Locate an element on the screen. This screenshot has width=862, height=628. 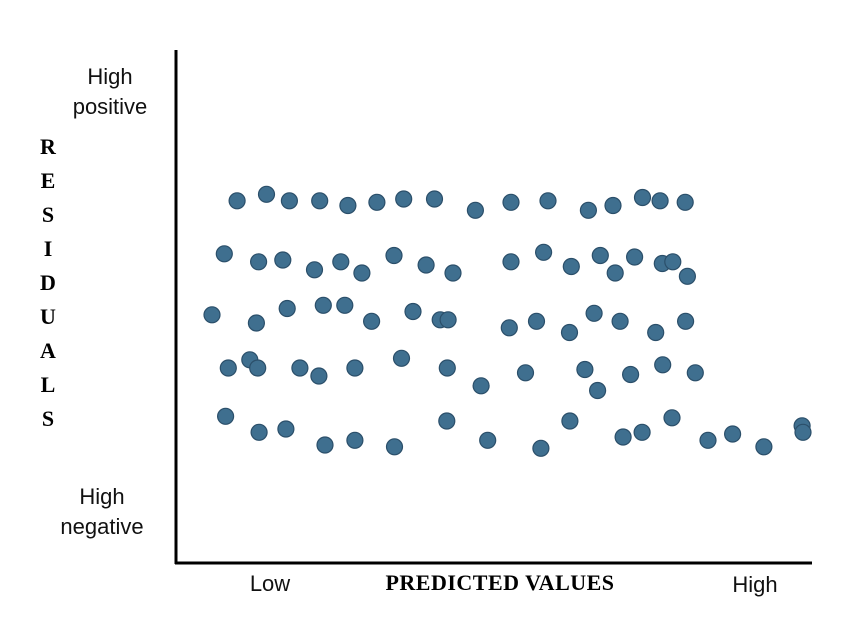
y-tick-high-negative-line2: negative is located at coordinates (102, 526).